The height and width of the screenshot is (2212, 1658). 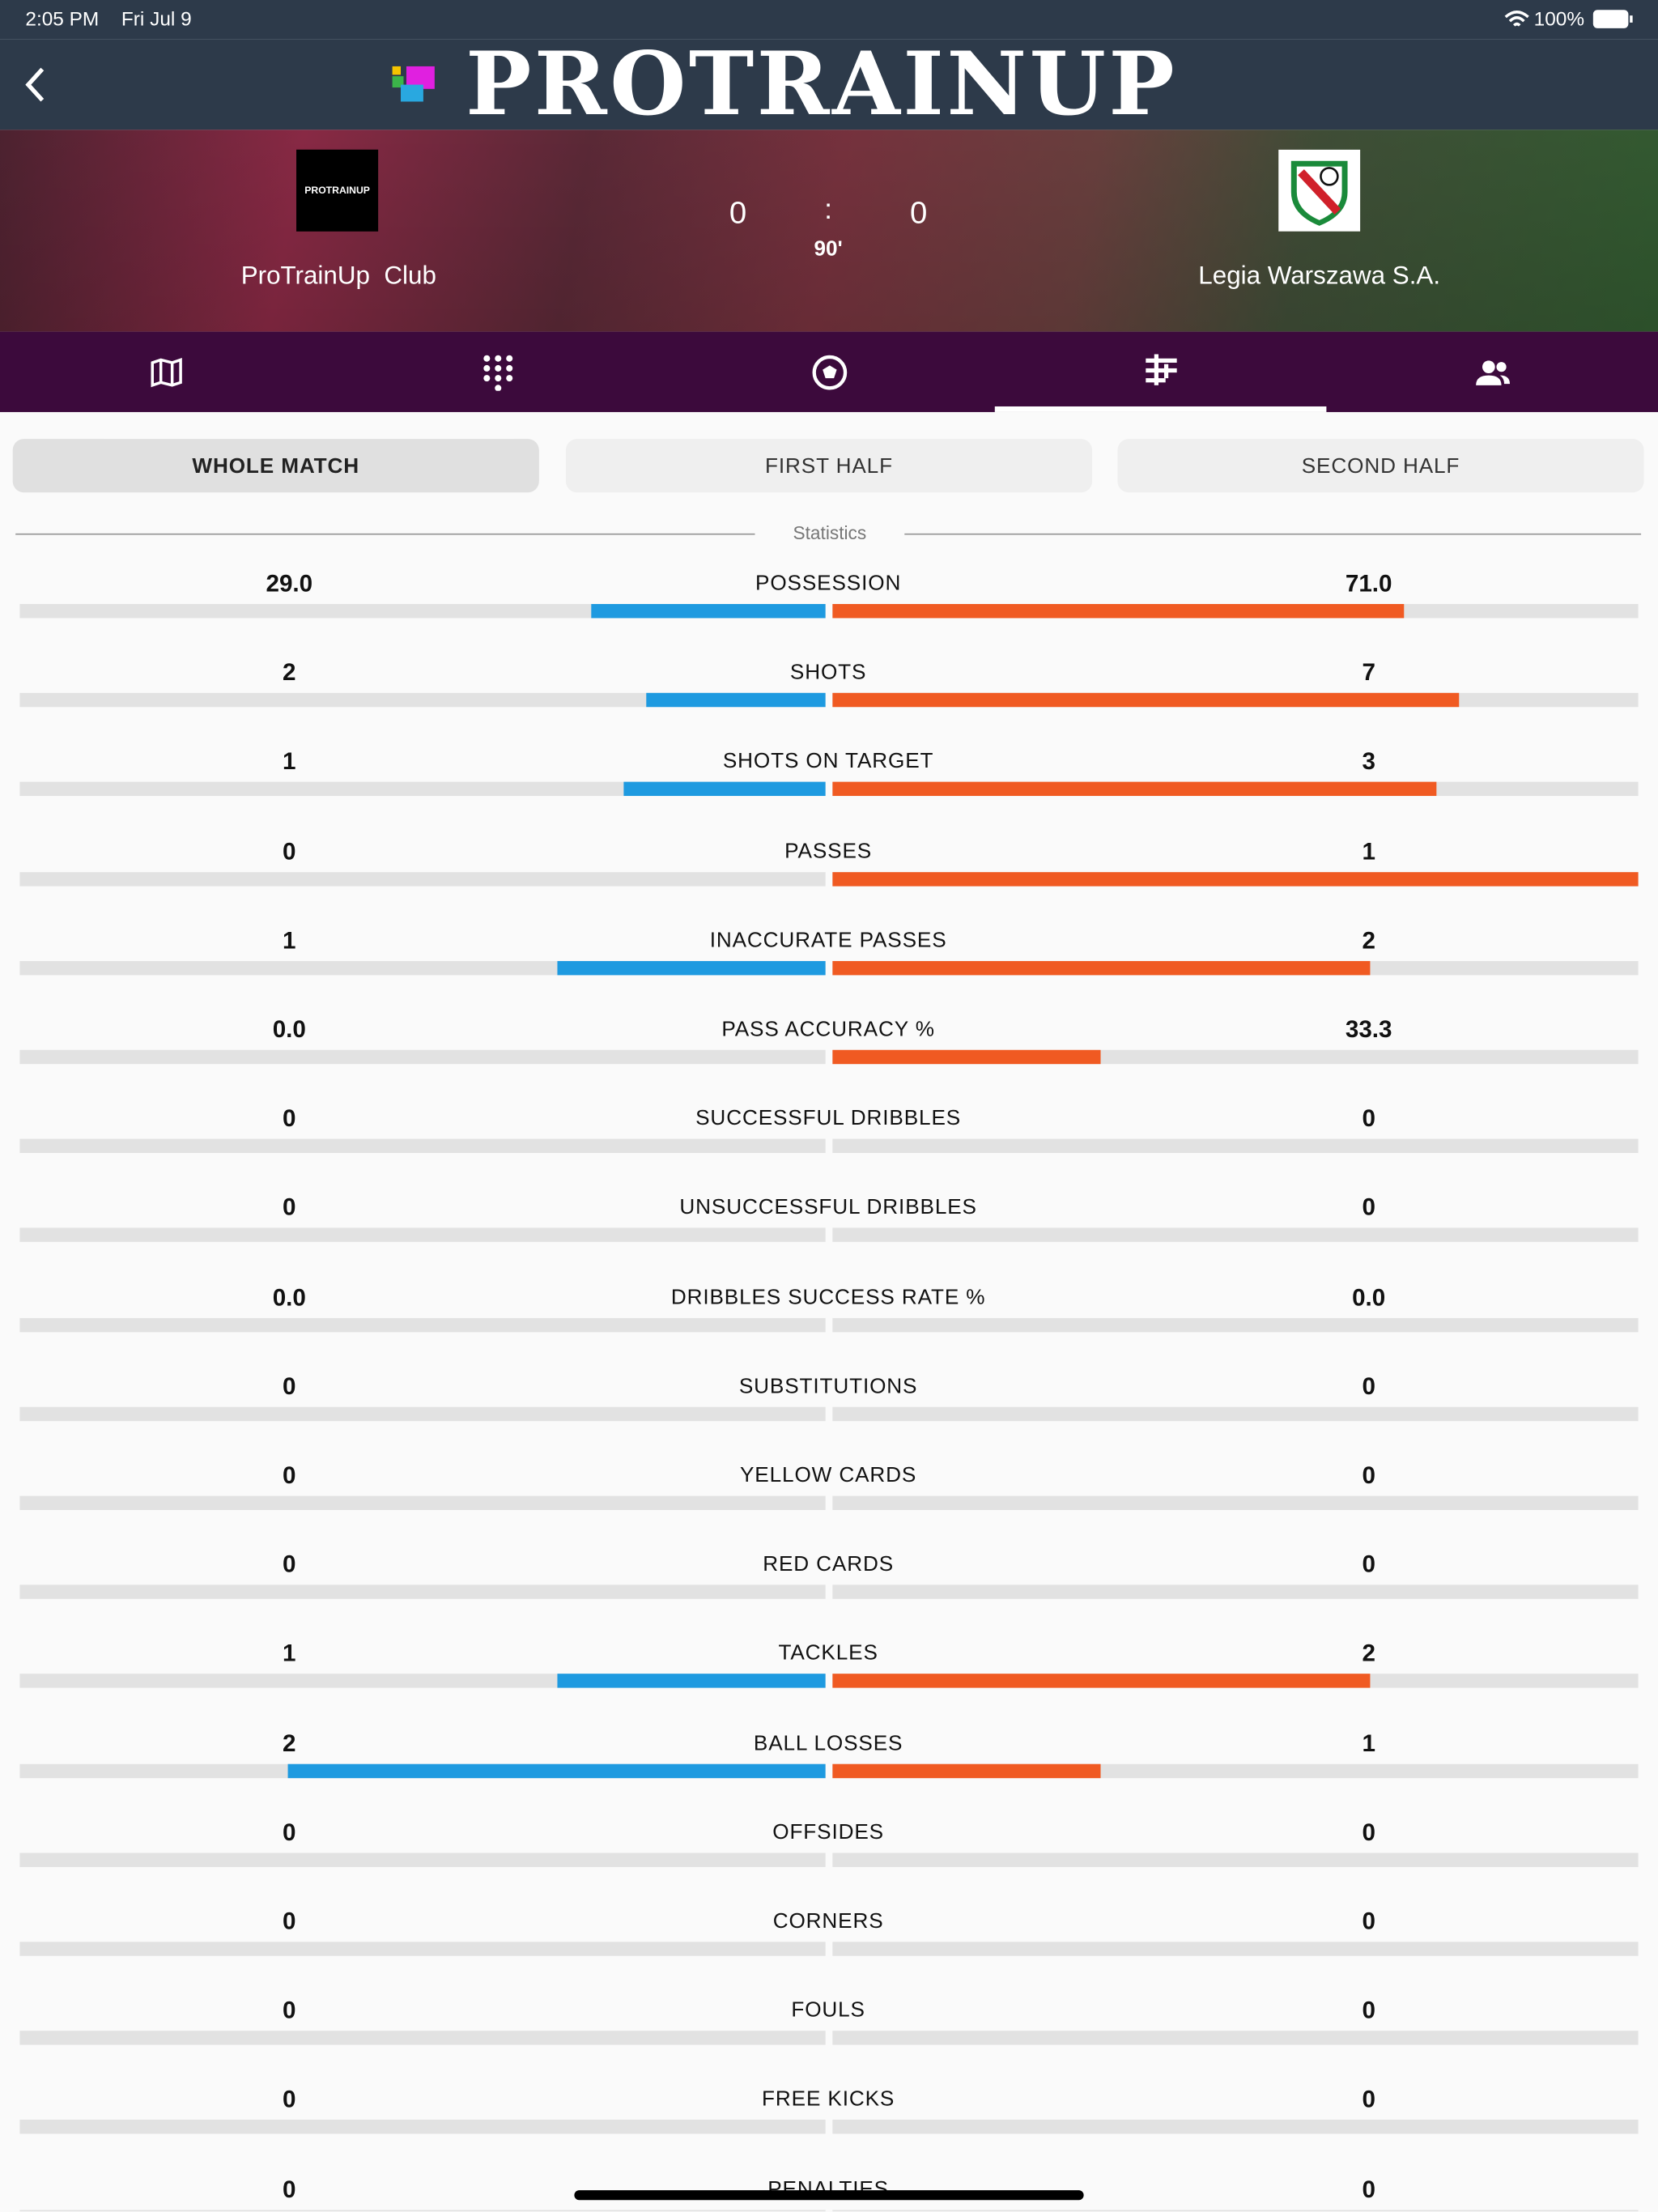 What do you see at coordinates (828, 1207) in the screenshot?
I see `stat-label: UNSUCCESSFUL DRIBBLES` at bounding box center [828, 1207].